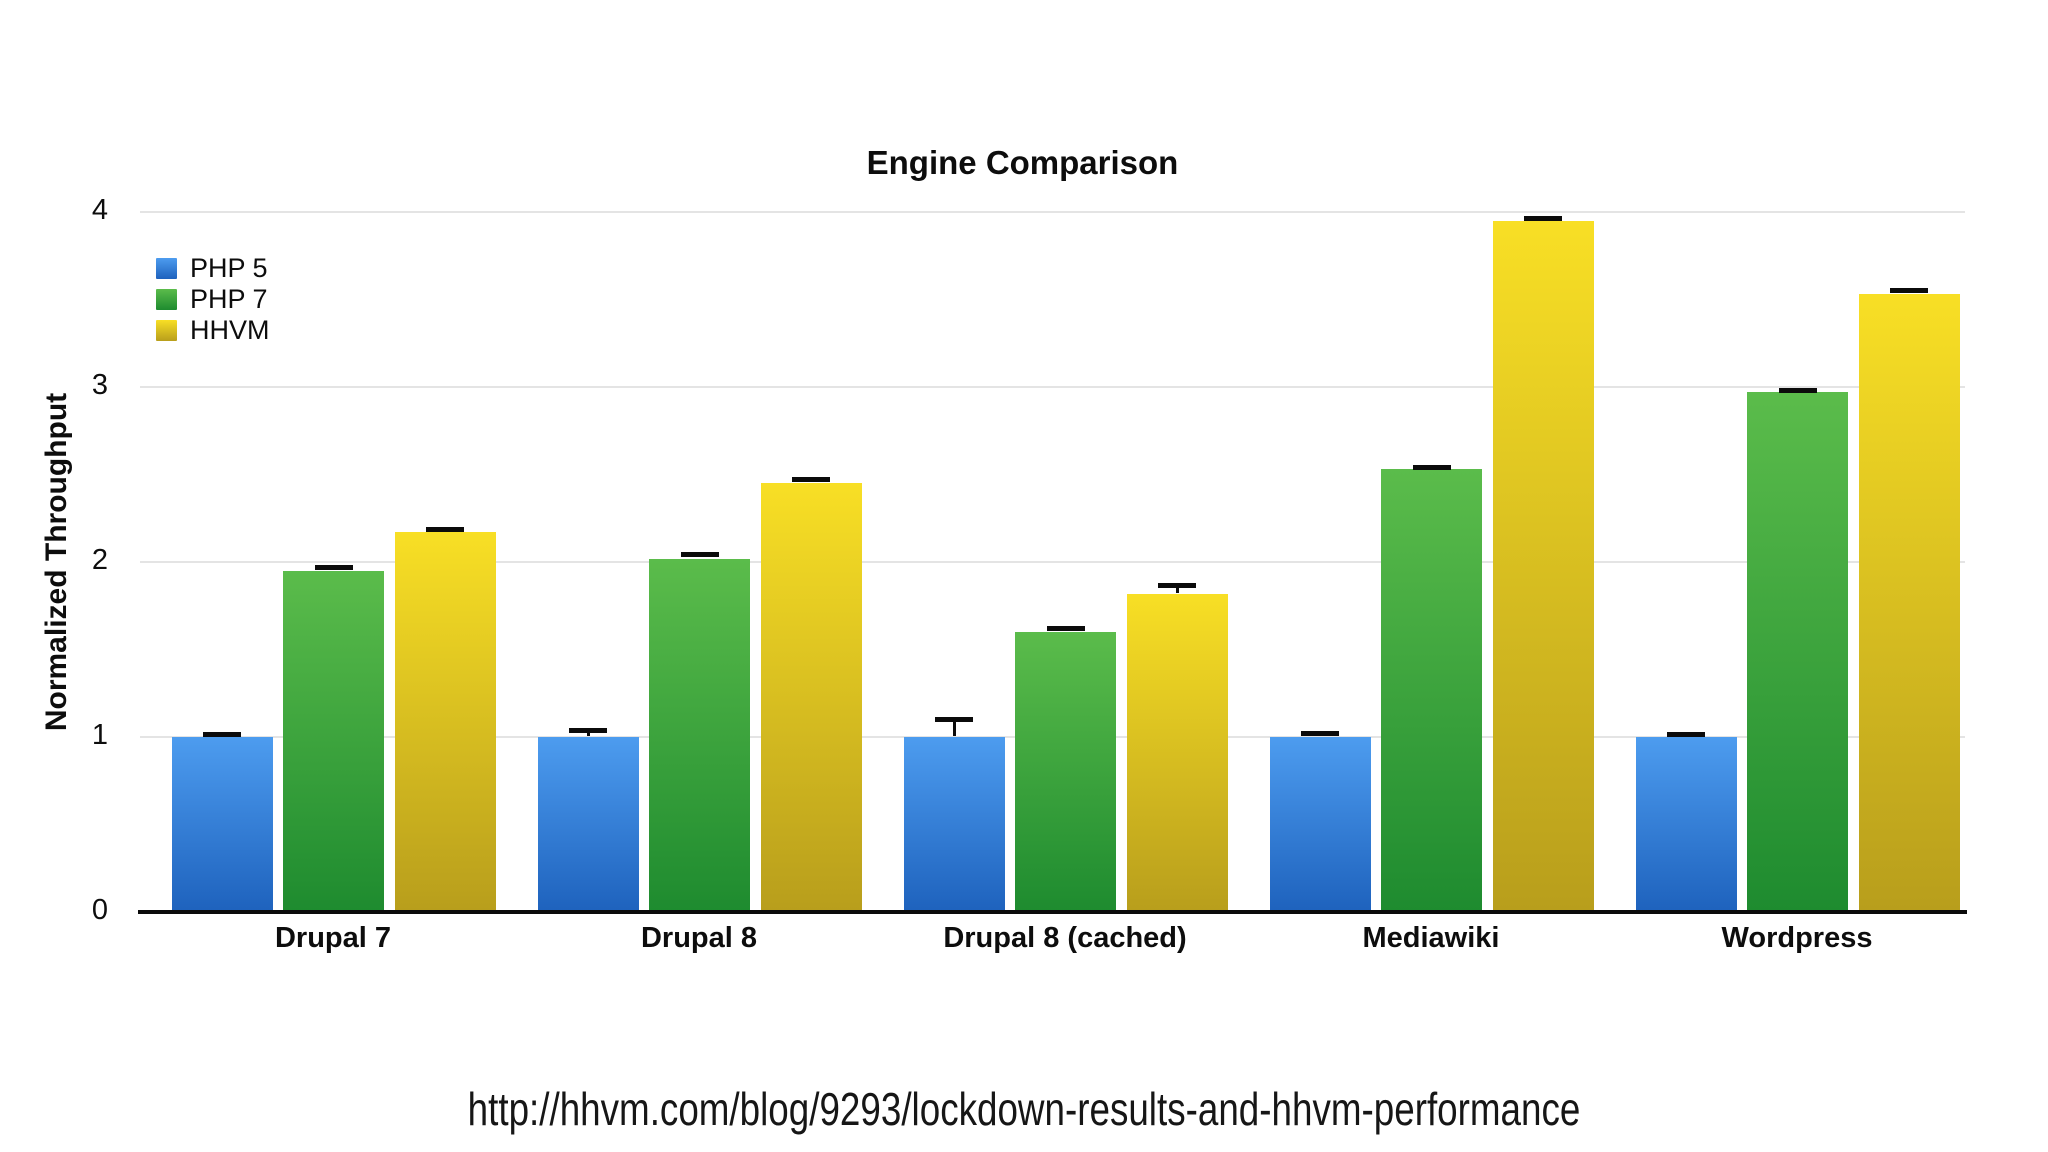 This screenshot has height=1152, width=2048. Describe the element at coordinates (1431, 938) in the screenshot. I see `x-category-label: Mediawiki` at that location.